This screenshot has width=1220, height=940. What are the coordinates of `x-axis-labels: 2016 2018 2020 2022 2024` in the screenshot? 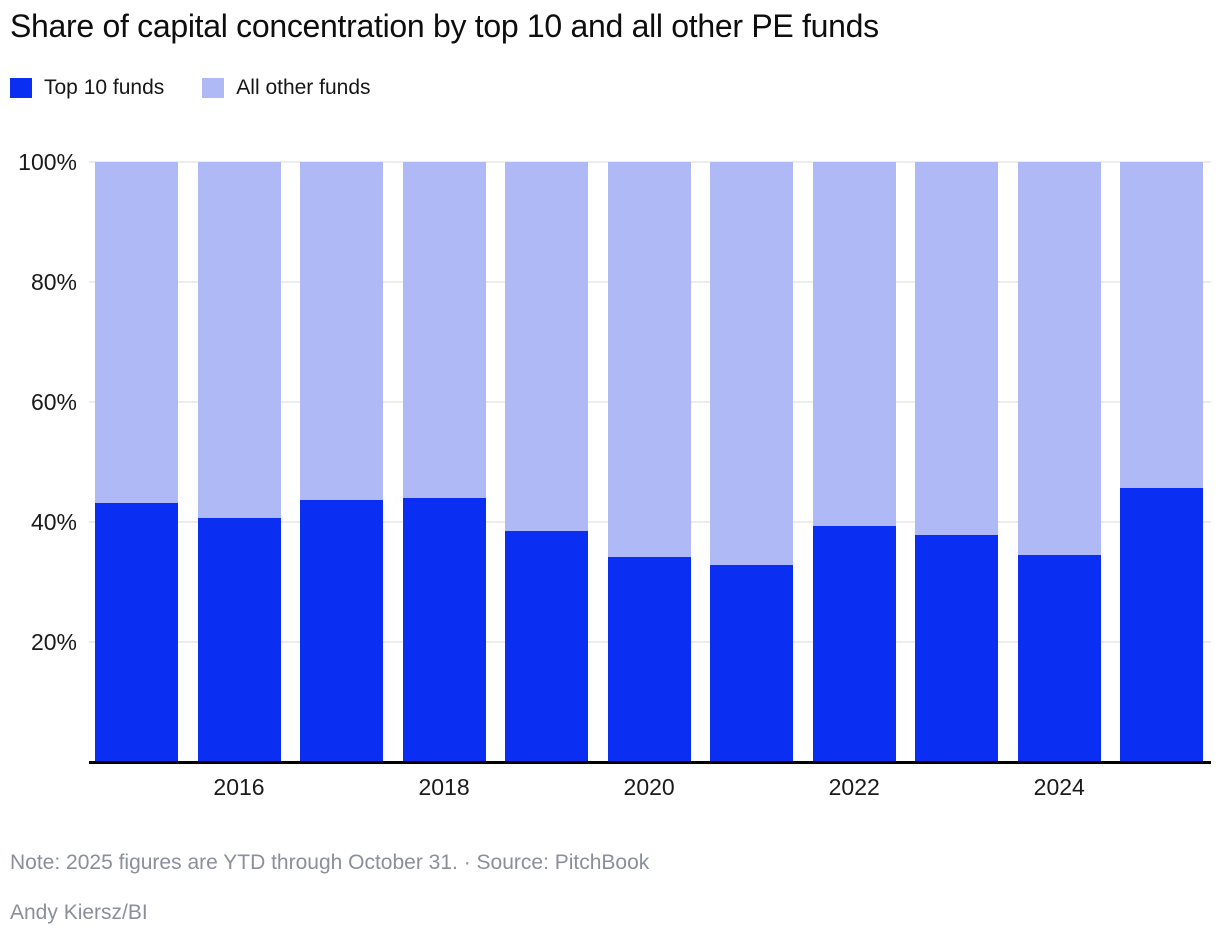 It's located at (650, 789).